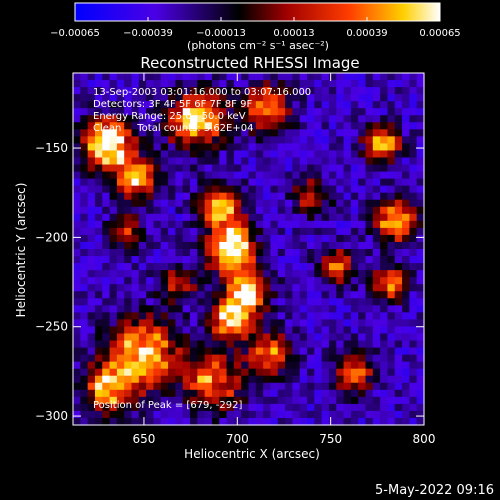  Describe the element at coordinates (424, 439) in the screenshot. I see `x-tick-label: 800` at that location.